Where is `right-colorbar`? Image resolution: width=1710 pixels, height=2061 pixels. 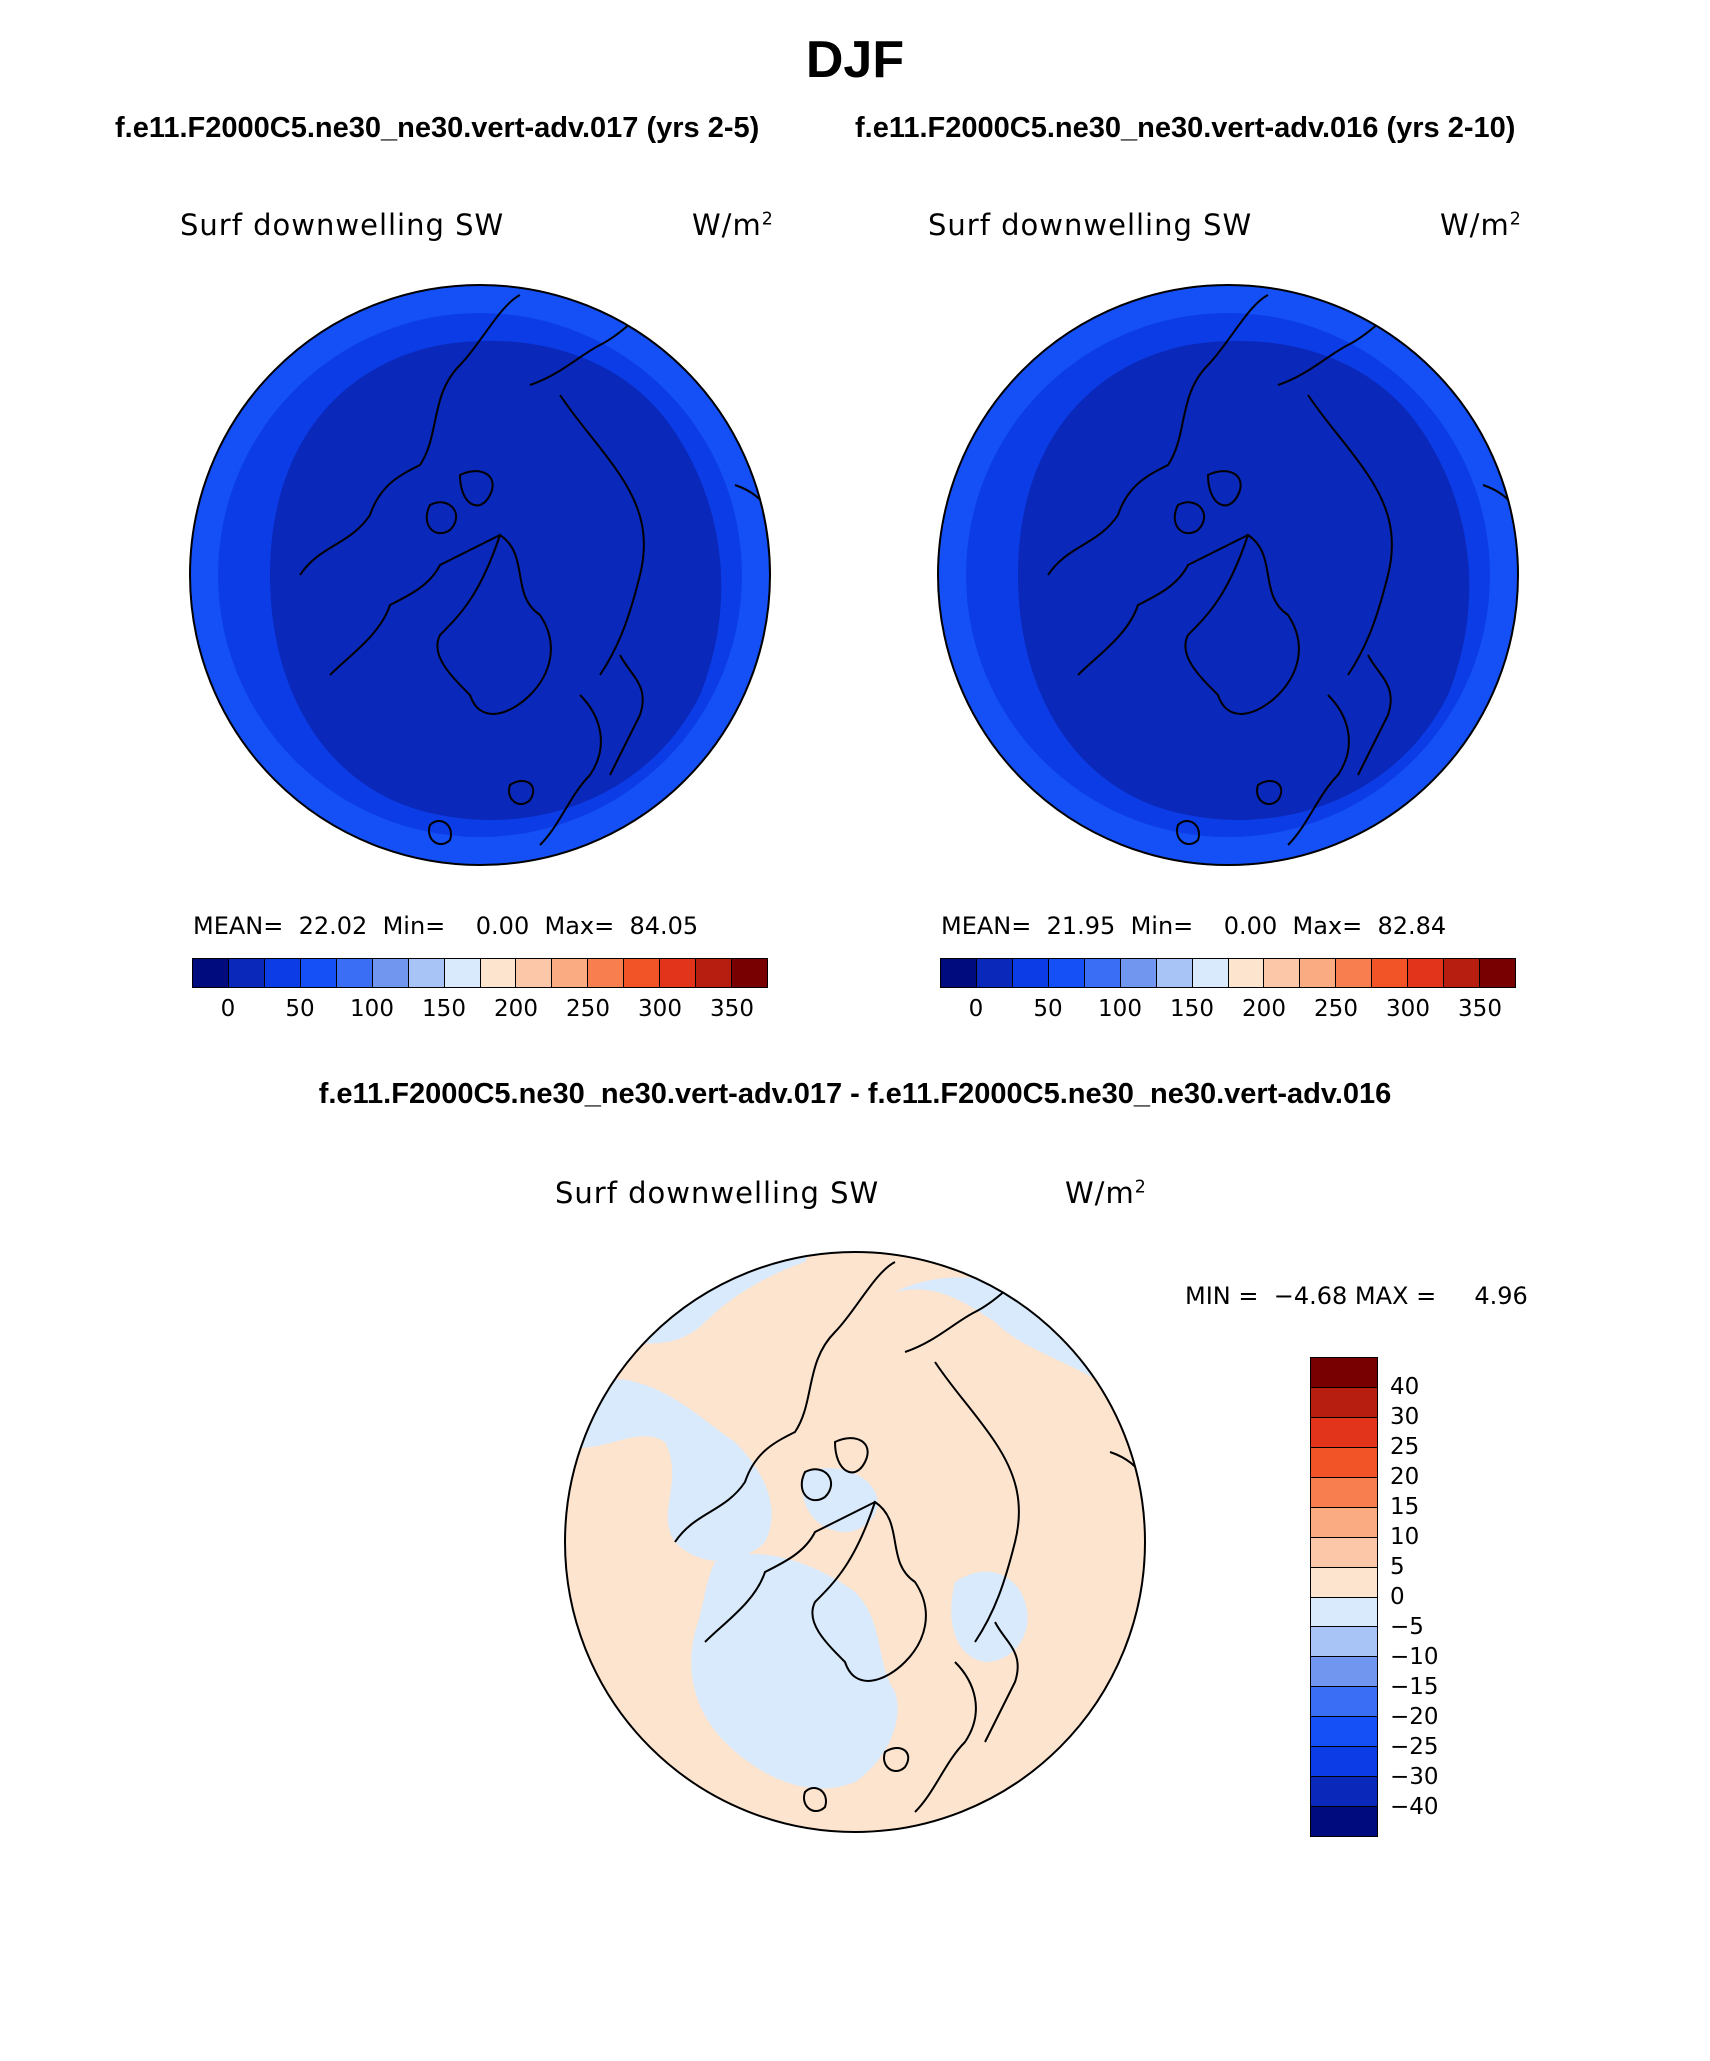 right-colorbar is located at coordinates (1228, 973).